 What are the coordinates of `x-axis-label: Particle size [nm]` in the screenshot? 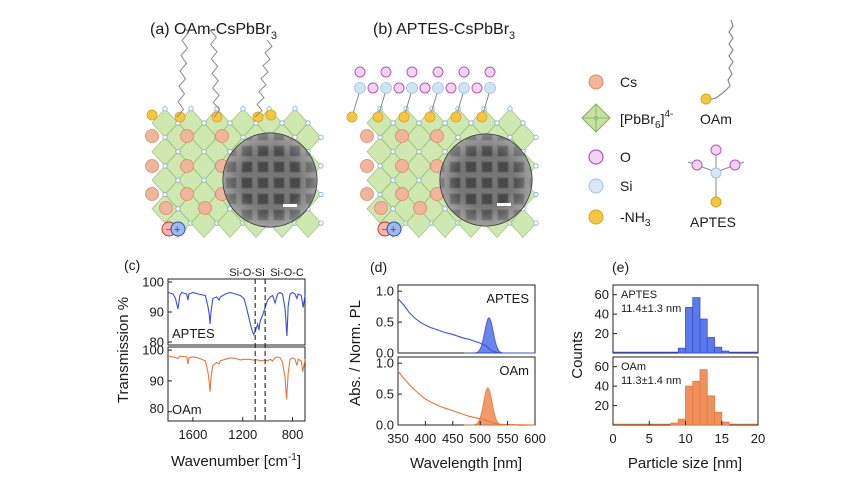 It's located at (685, 463).